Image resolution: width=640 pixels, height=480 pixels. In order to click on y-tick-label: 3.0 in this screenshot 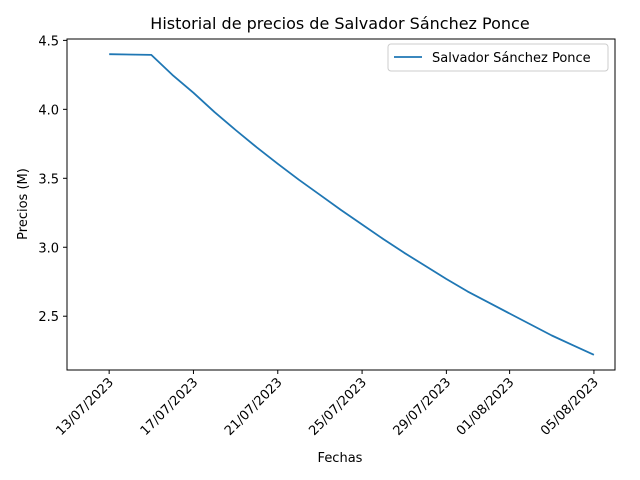, I will do `click(48, 248)`.